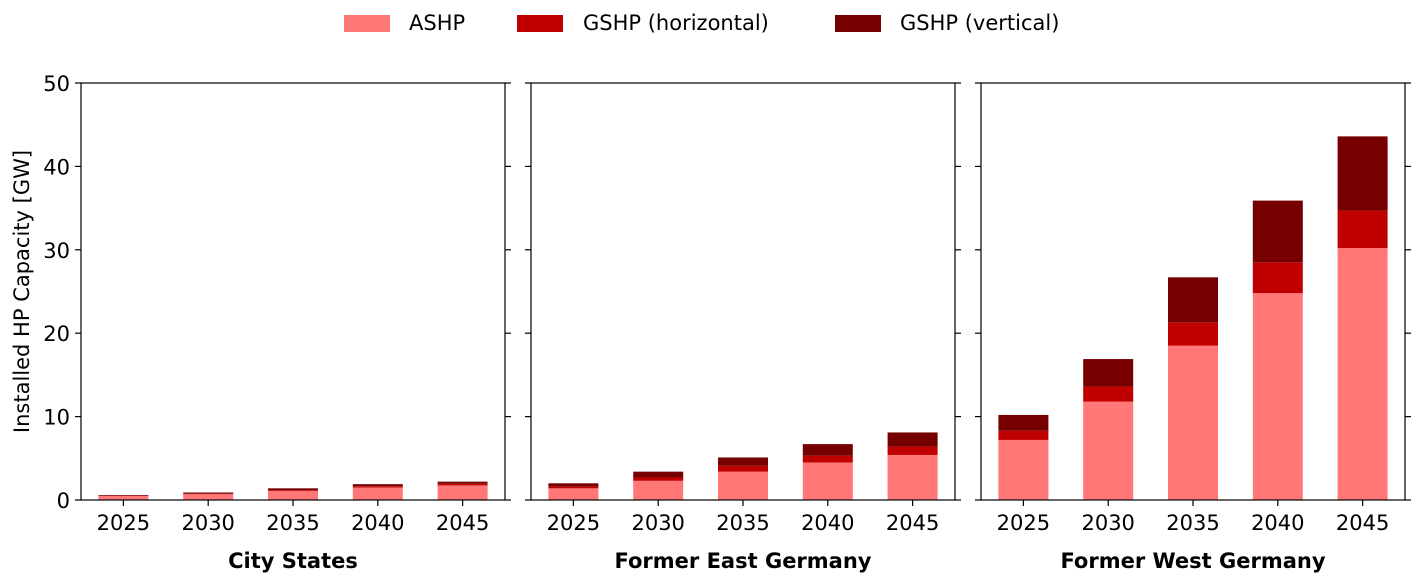 This screenshot has width=1424, height=587. I want to click on bar-p2-c0-s0, so click(1023, 470).